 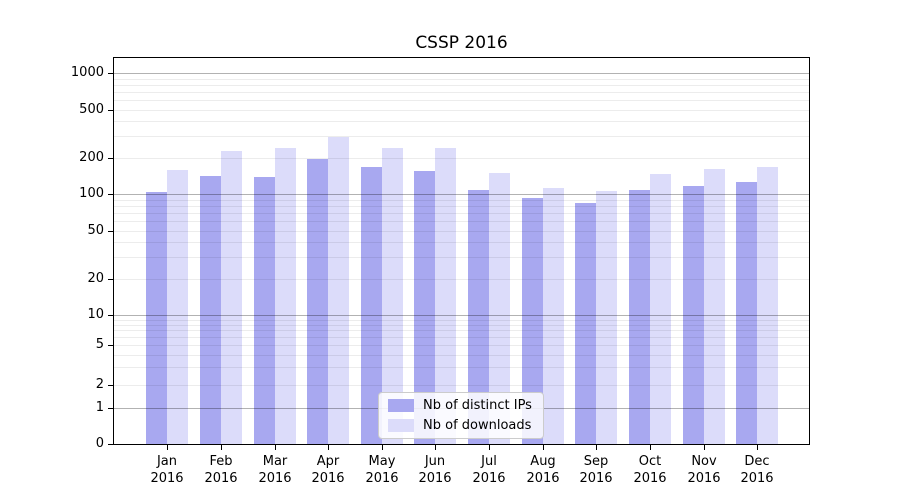 What do you see at coordinates (87, 72) in the screenshot?
I see `y-tick-label-1000: 1000` at bounding box center [87, 72].